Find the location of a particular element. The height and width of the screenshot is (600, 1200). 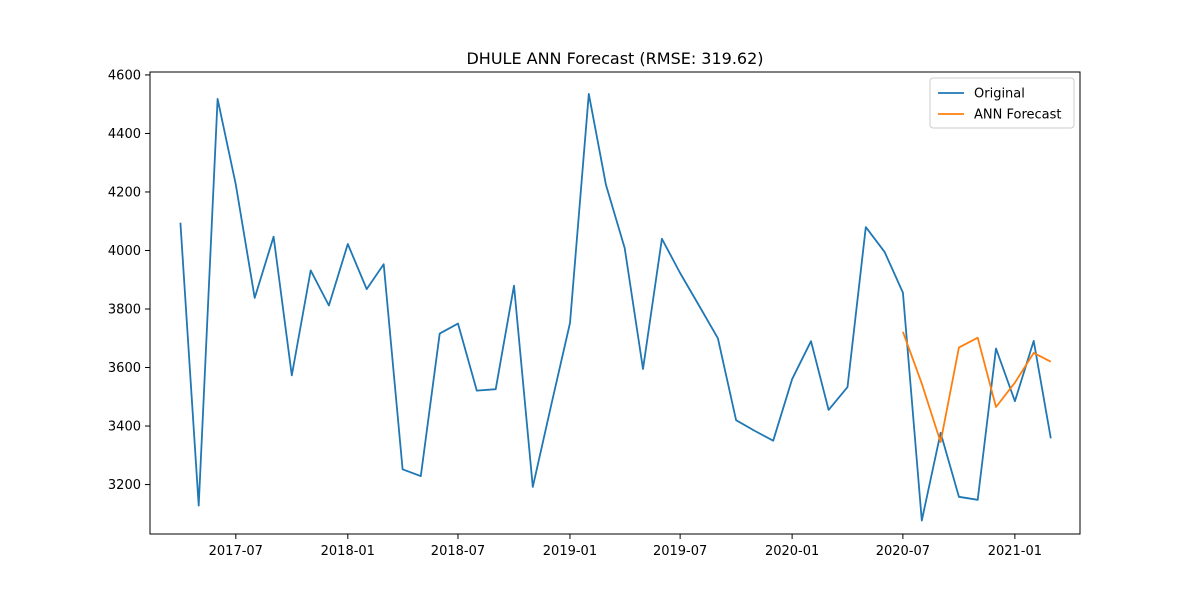

y-tick-label: 3800 is located at coordinates (124, 309).